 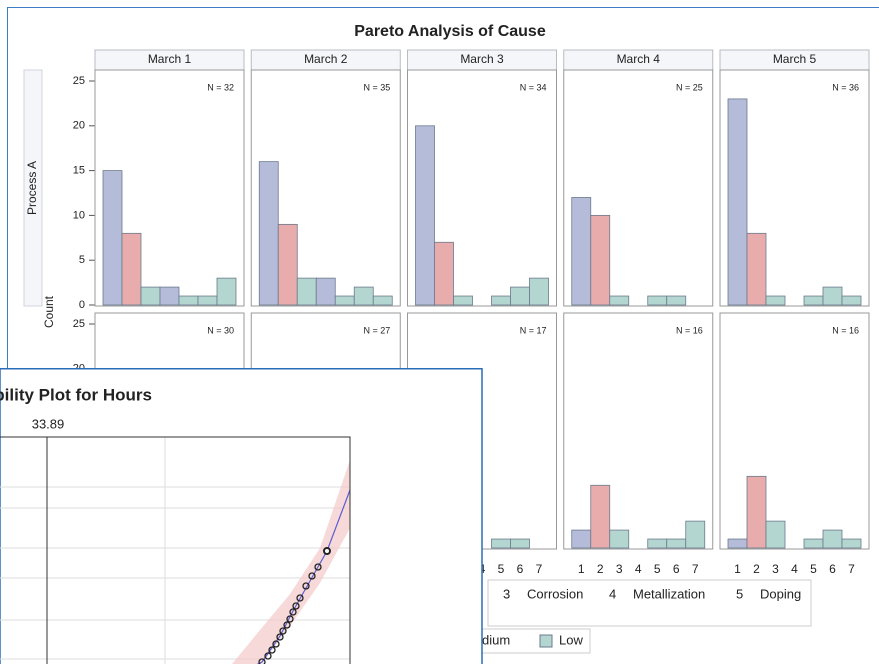 I want to click on column-label: March 2, so click(x=326, y=59).